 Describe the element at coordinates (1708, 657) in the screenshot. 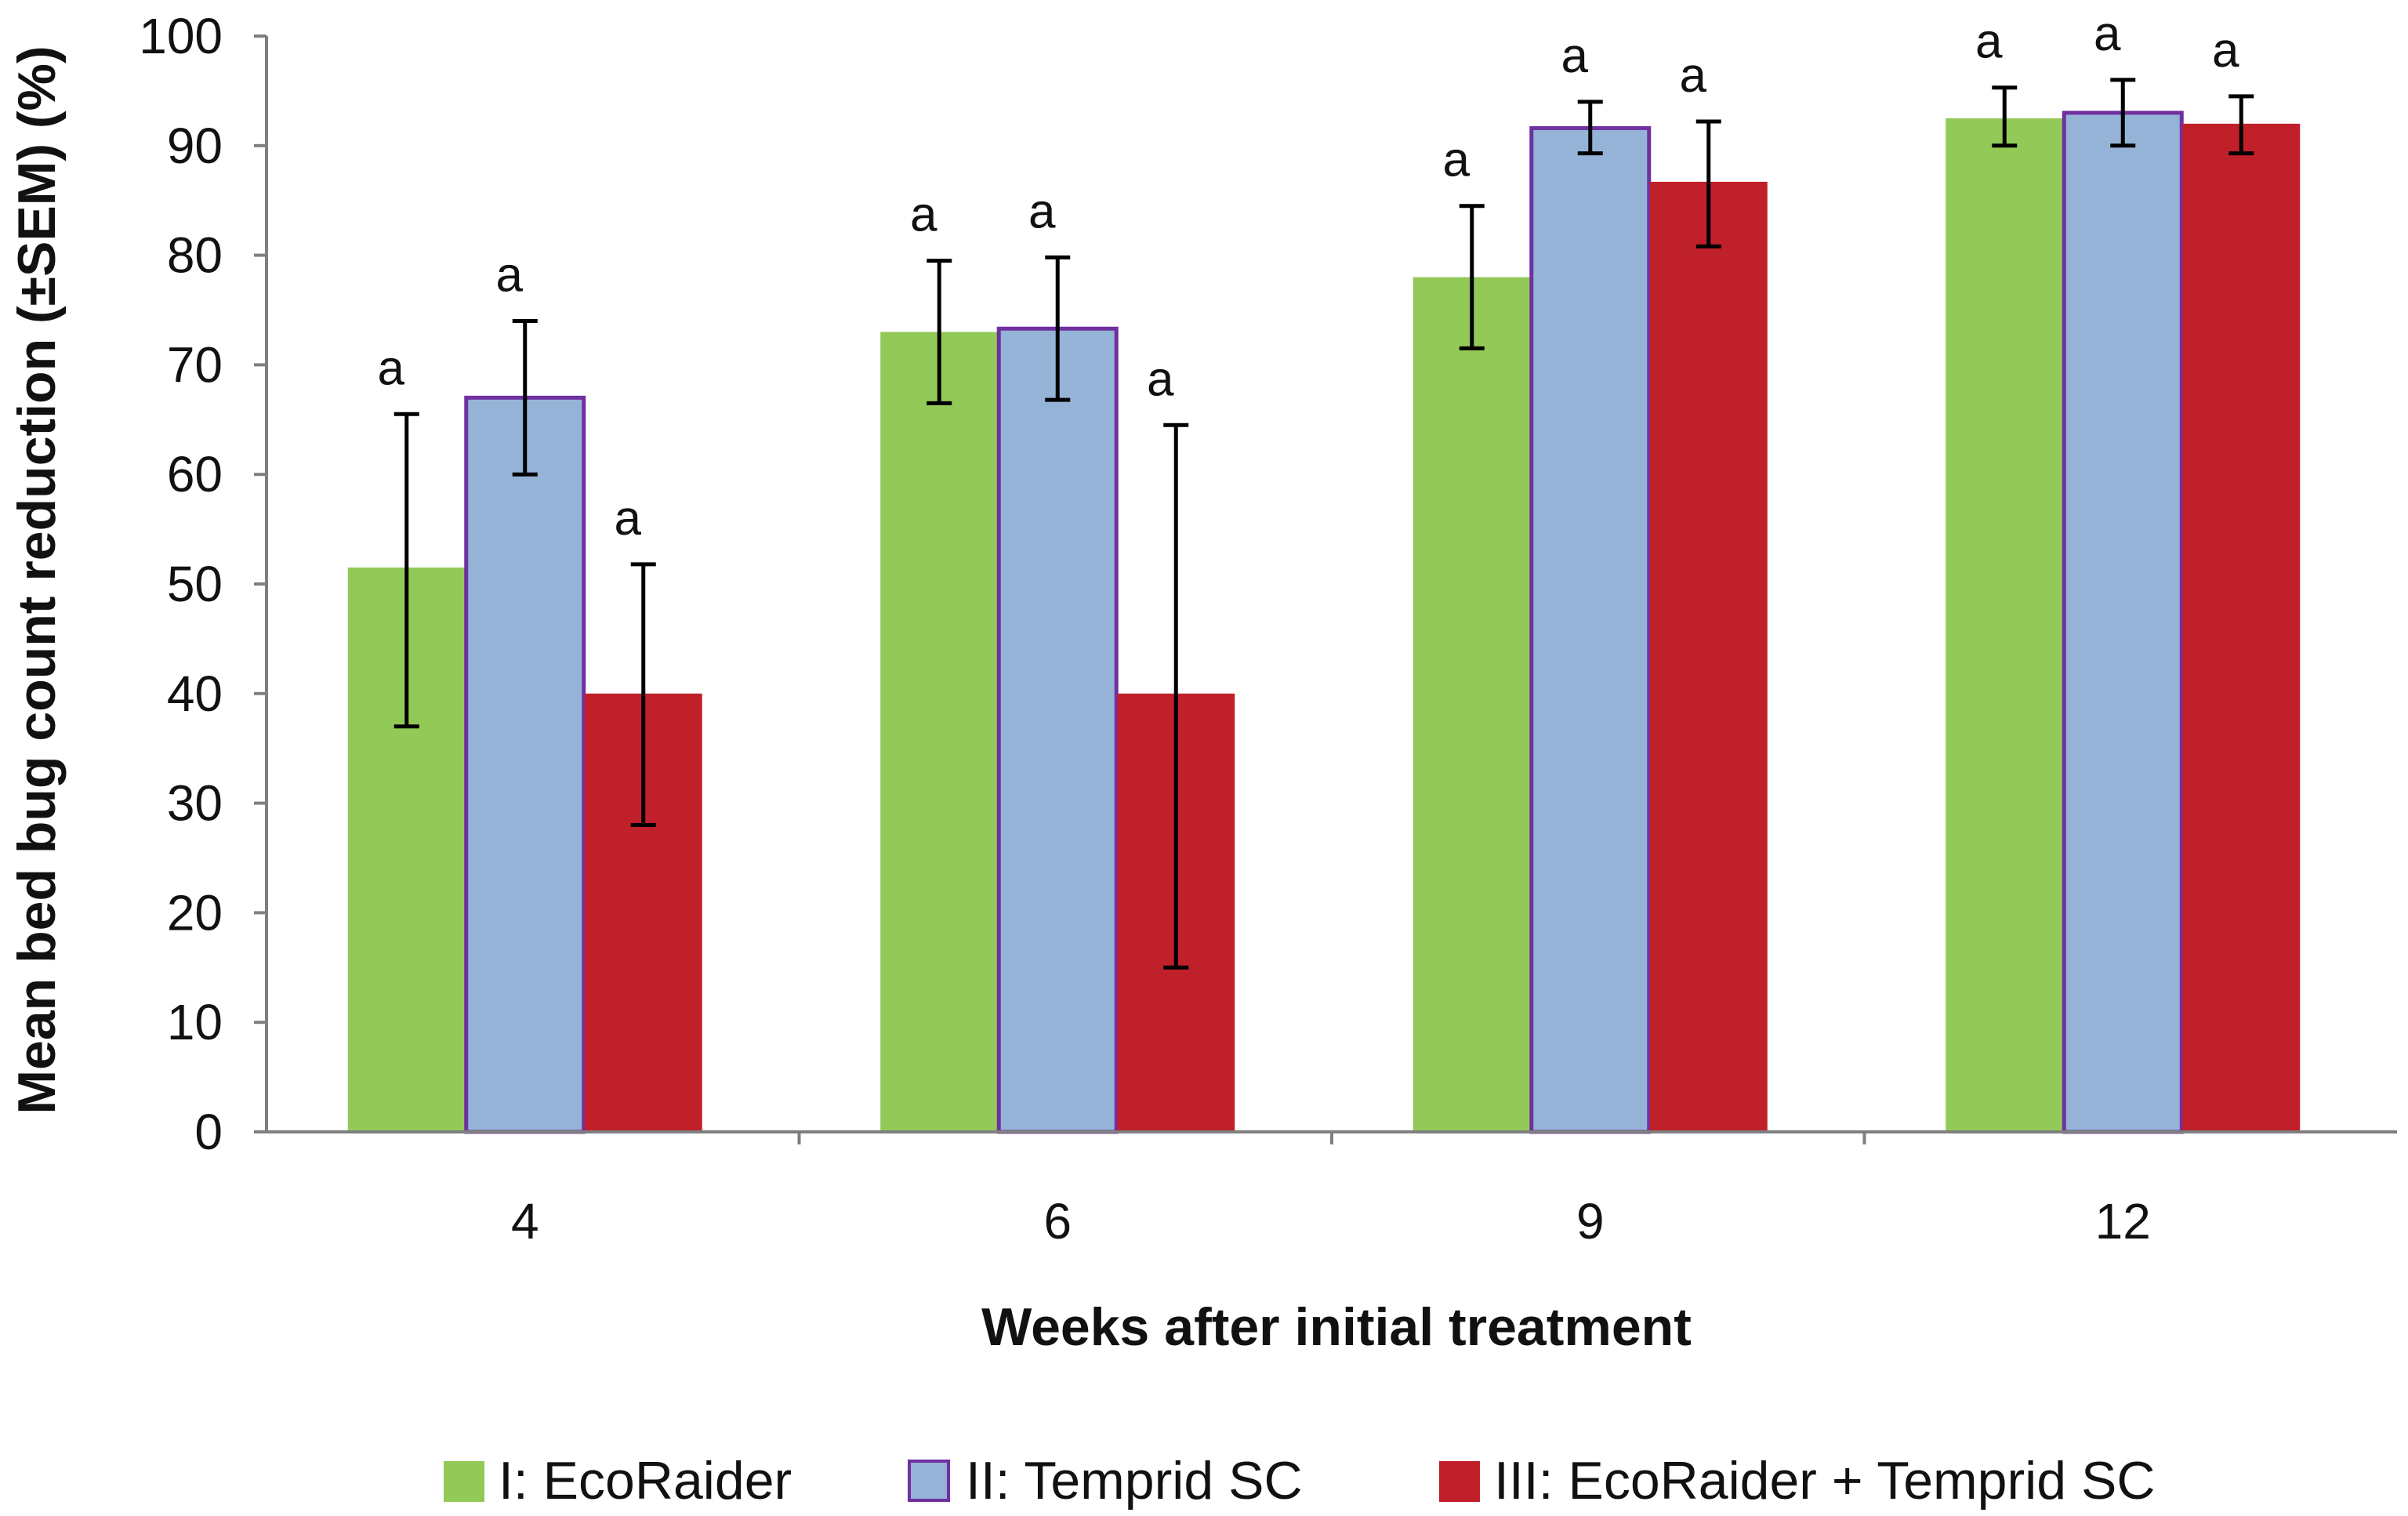

I see `bar-series3-week9` at that location.